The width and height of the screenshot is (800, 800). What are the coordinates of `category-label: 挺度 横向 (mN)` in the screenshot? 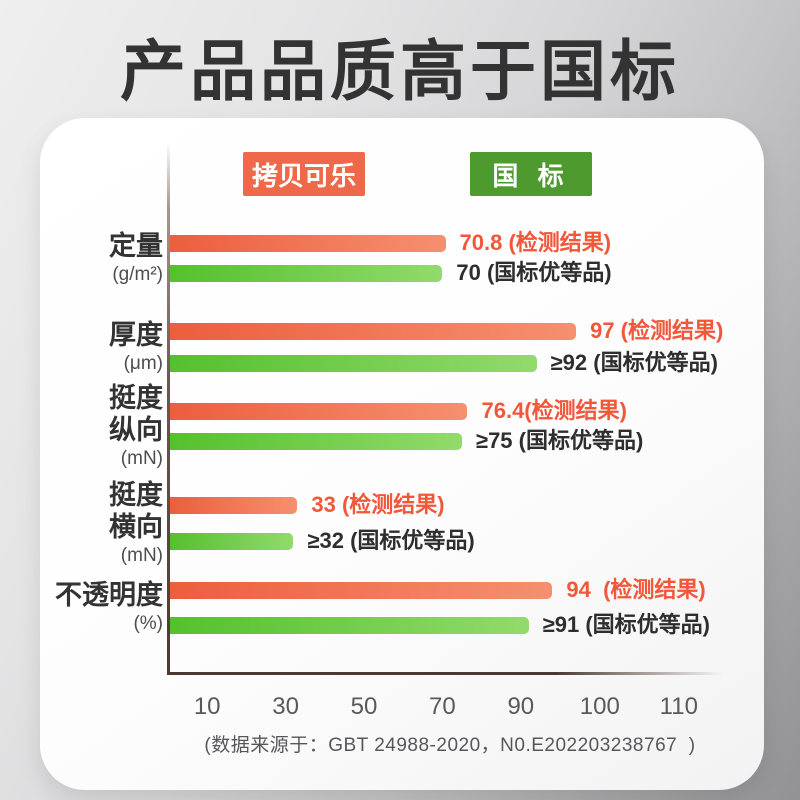 It's located at (101, 524).